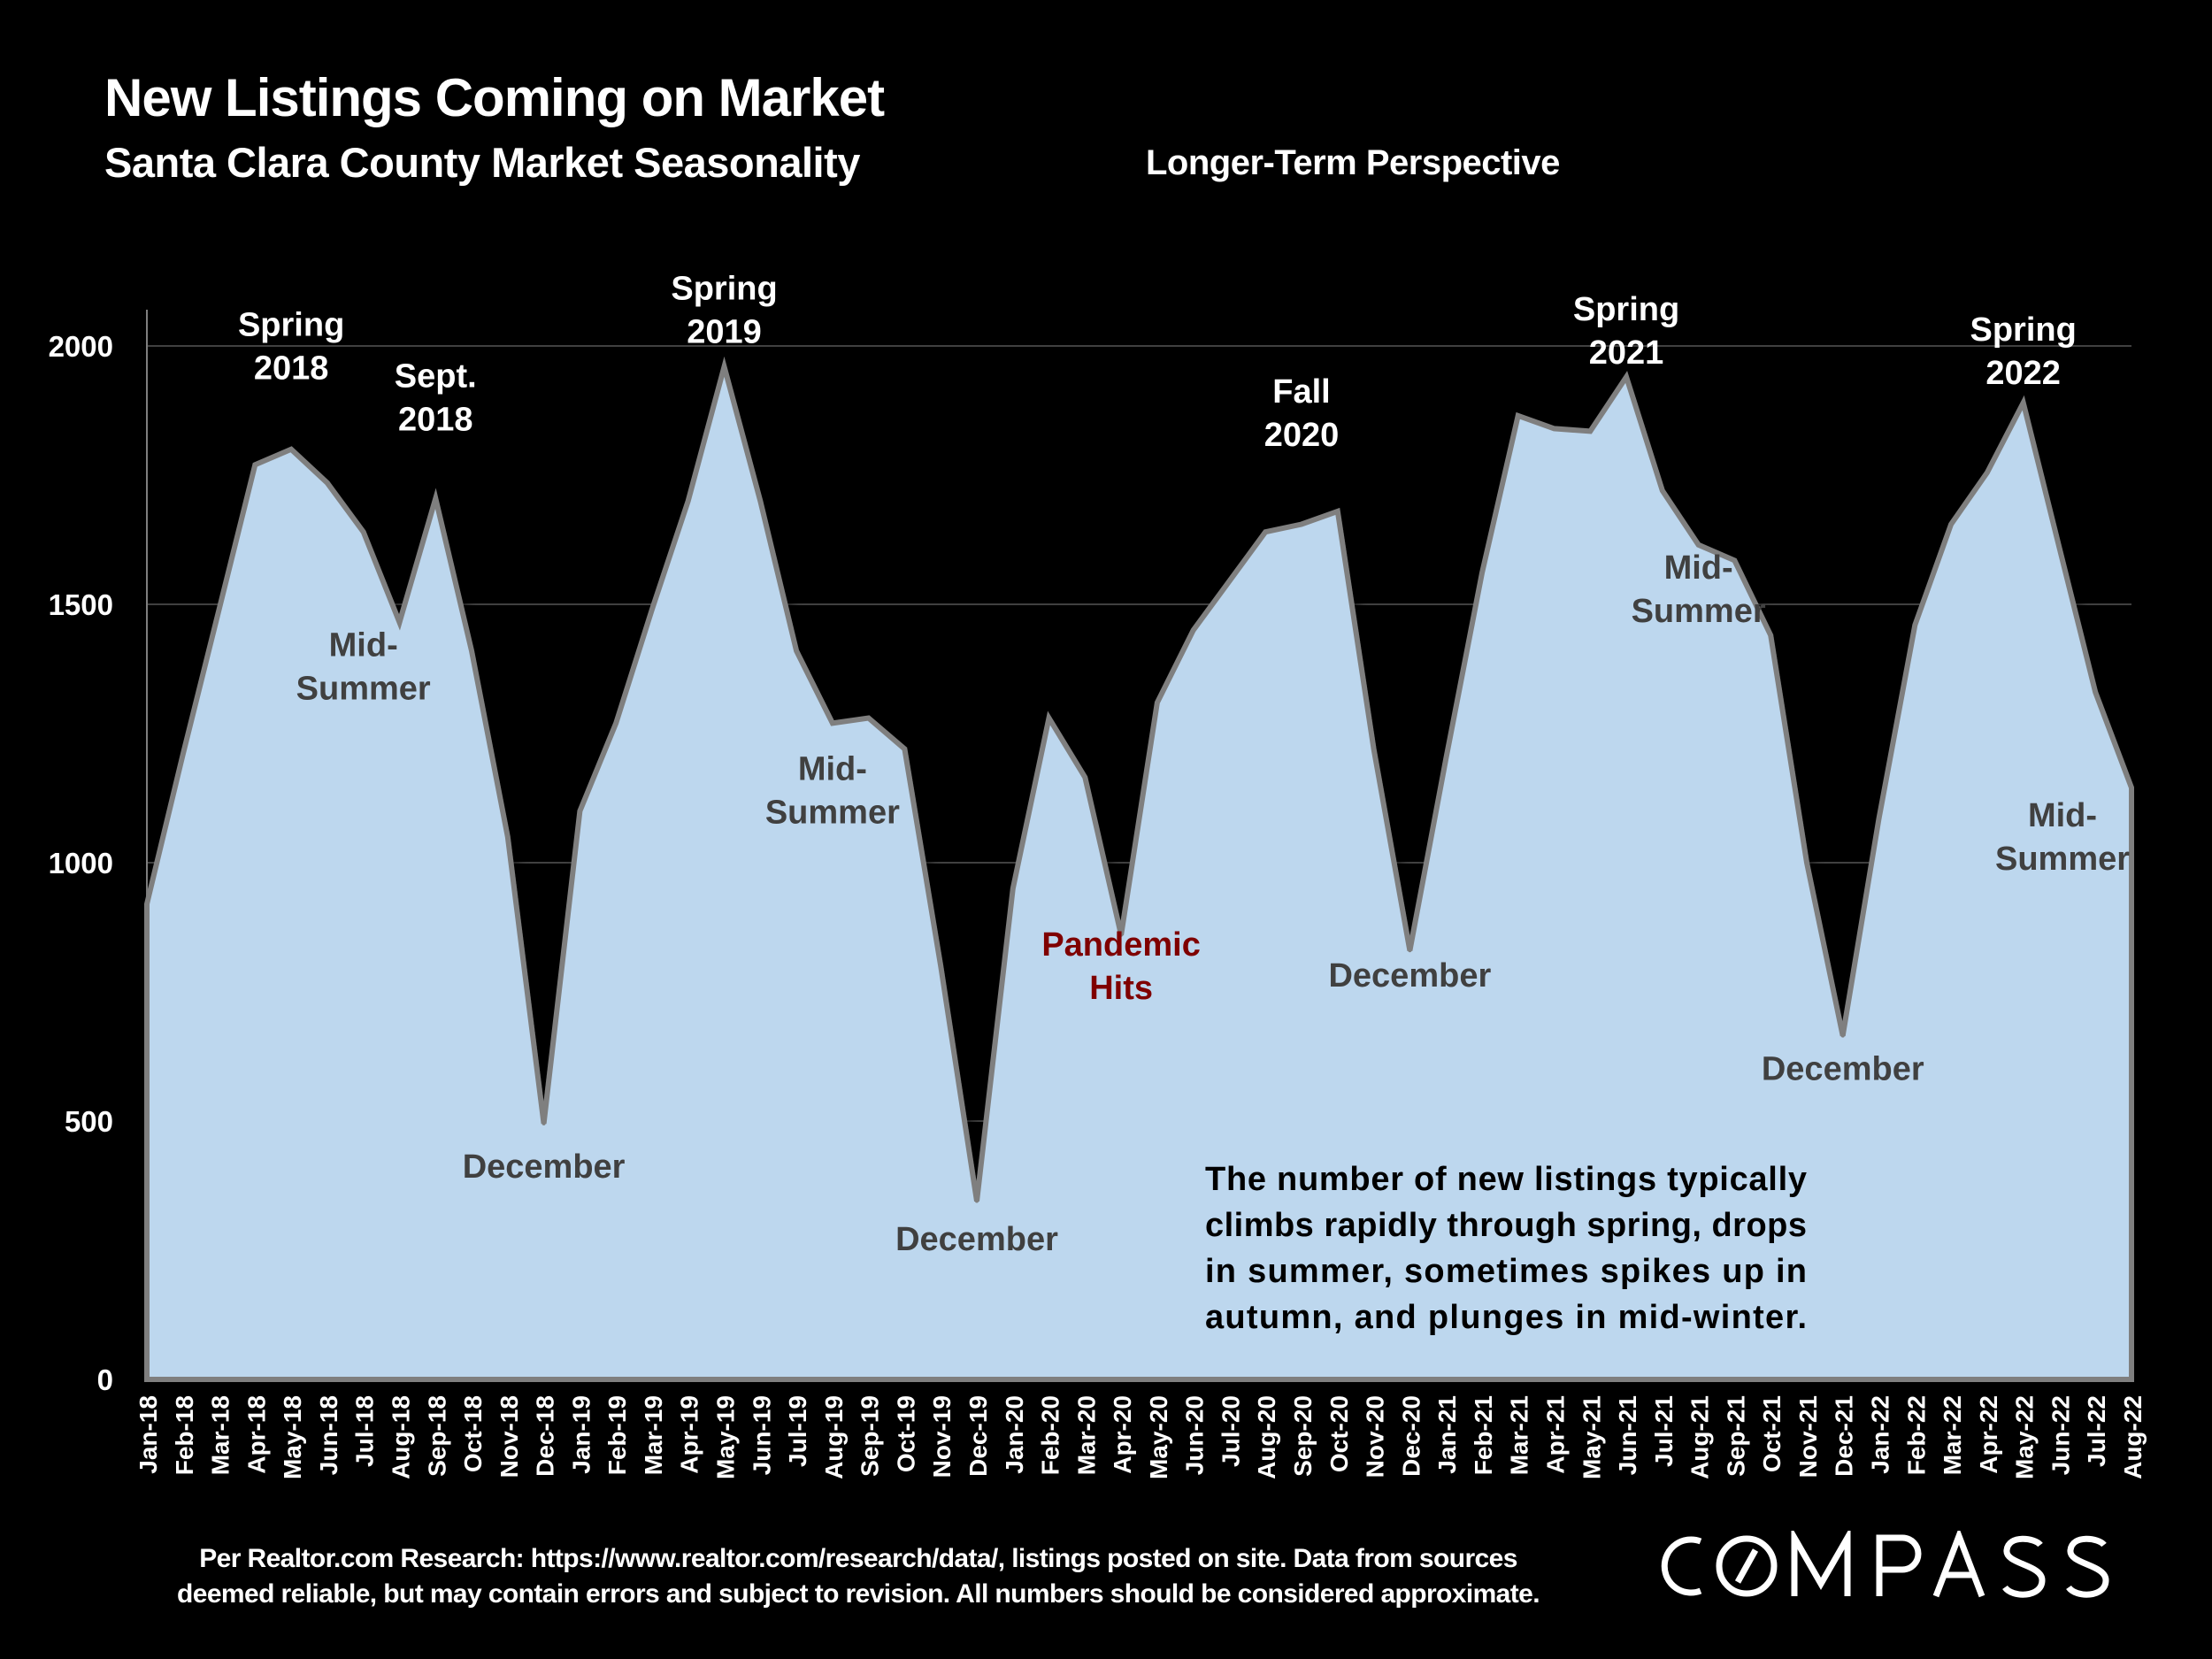 The image size is (2212, 1659). What do you see at coordinates (329, 1435) in the screenshot?
I see `x-tick-label: Jun-18` at bounding box center [329, 1435].